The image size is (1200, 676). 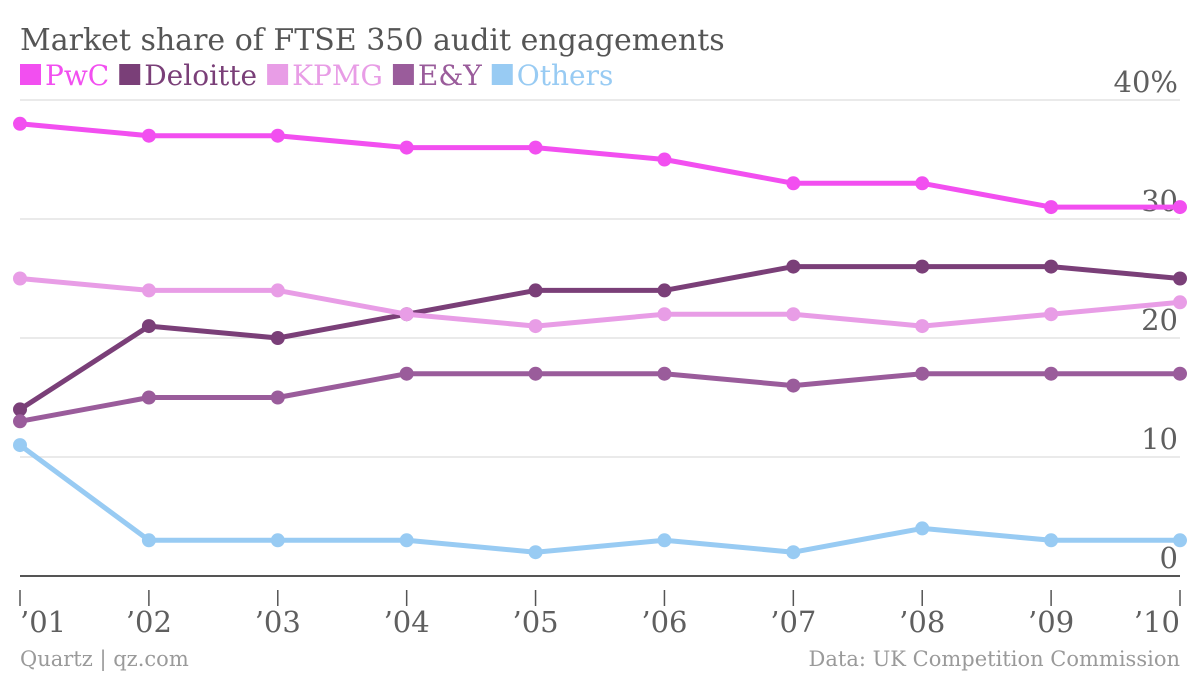 I want to click on series-e-y, so click(x=600, y=397).